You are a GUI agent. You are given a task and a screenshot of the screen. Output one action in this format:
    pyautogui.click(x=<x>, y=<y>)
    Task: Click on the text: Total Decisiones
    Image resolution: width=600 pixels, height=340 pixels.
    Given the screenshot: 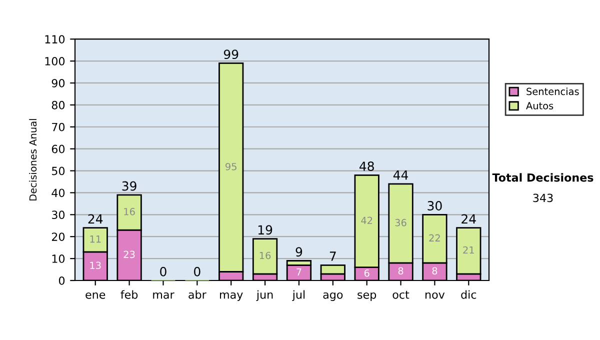 What is the action you would take?
    pyautogui.click(x=543, y=177)
    